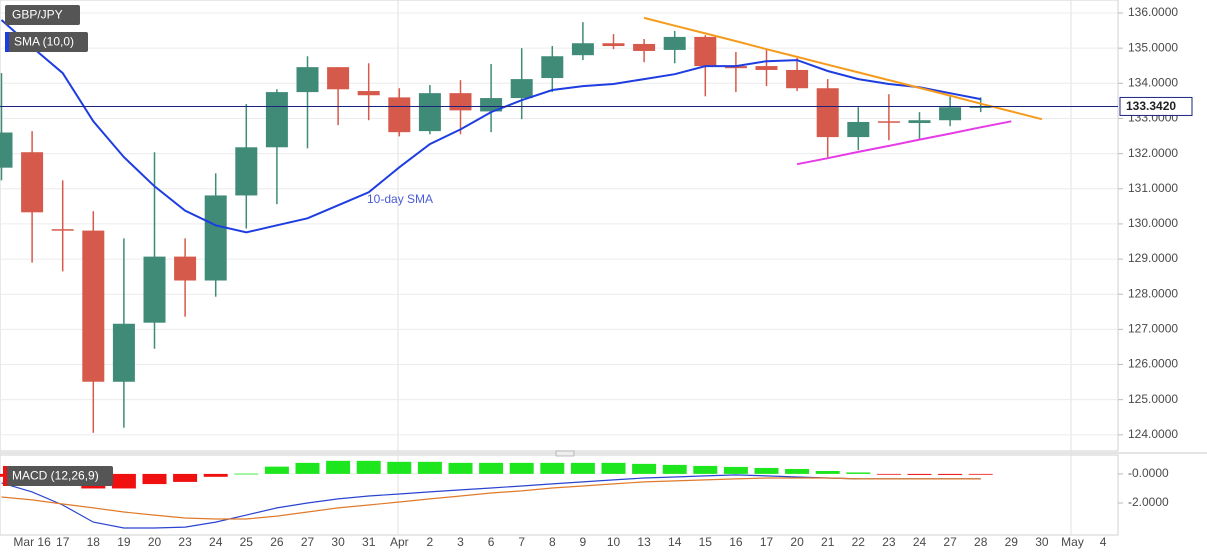 This screenshot has height=560, width=1207. What do you see at coordinates (277, 542) in the screenshot?
I see `x-tick-label: 26` at bounding box center [277, 542].